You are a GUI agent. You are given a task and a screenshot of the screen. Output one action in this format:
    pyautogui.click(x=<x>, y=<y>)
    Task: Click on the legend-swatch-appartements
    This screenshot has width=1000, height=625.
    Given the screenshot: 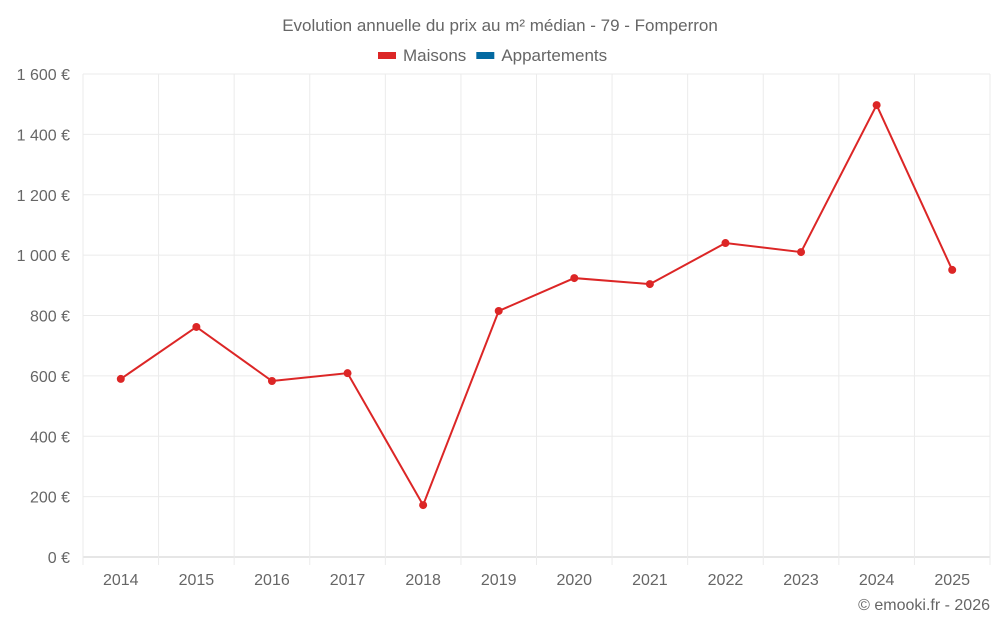 What is the action you would take?
    pyautogui.click(x=485, y=55)
    